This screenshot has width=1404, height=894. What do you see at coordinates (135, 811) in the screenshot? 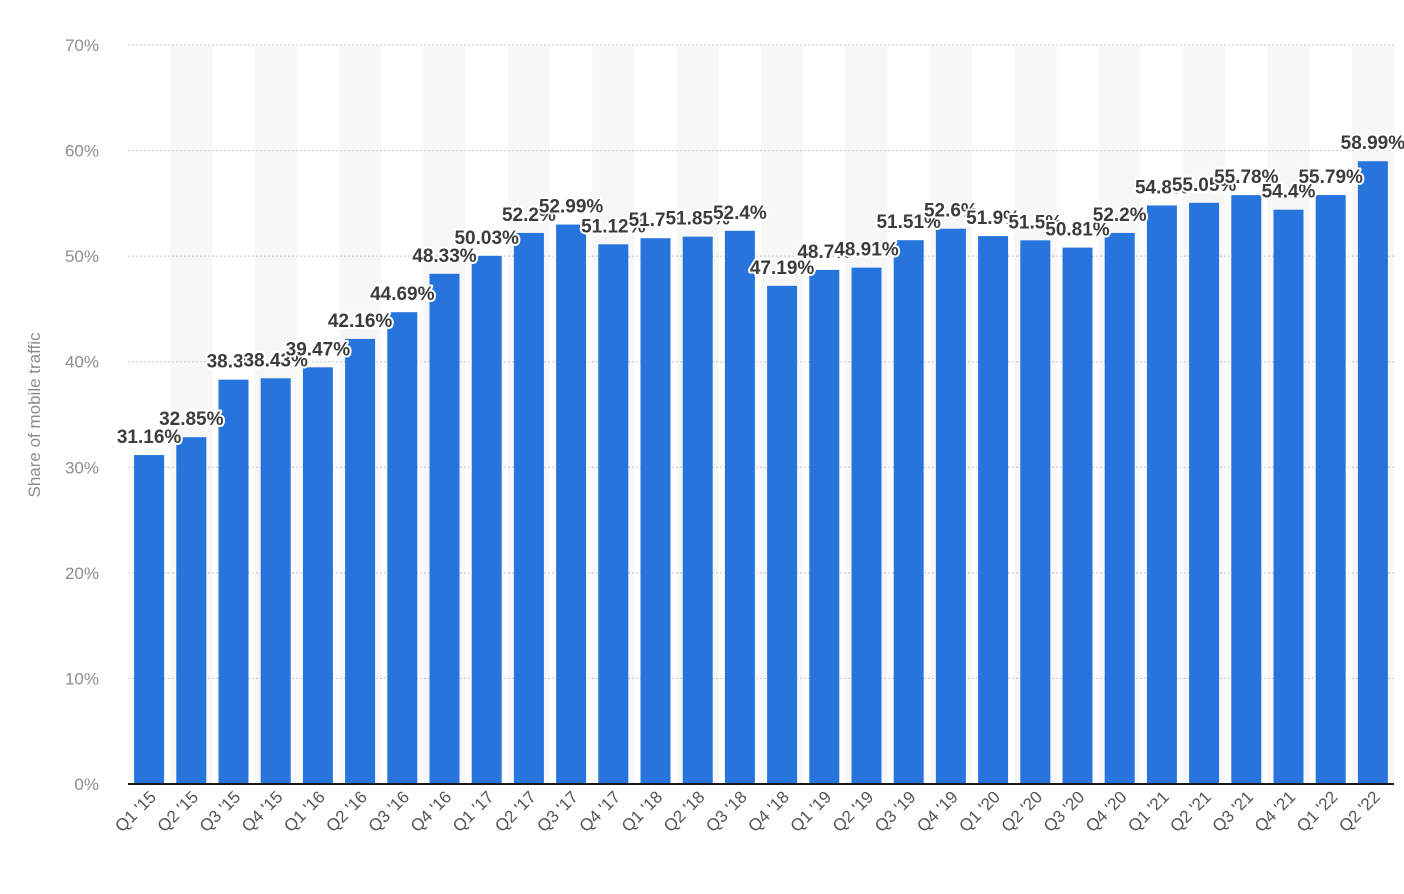
I see `x-tick-label: Q1 '15` at bounding box center [135, 811].